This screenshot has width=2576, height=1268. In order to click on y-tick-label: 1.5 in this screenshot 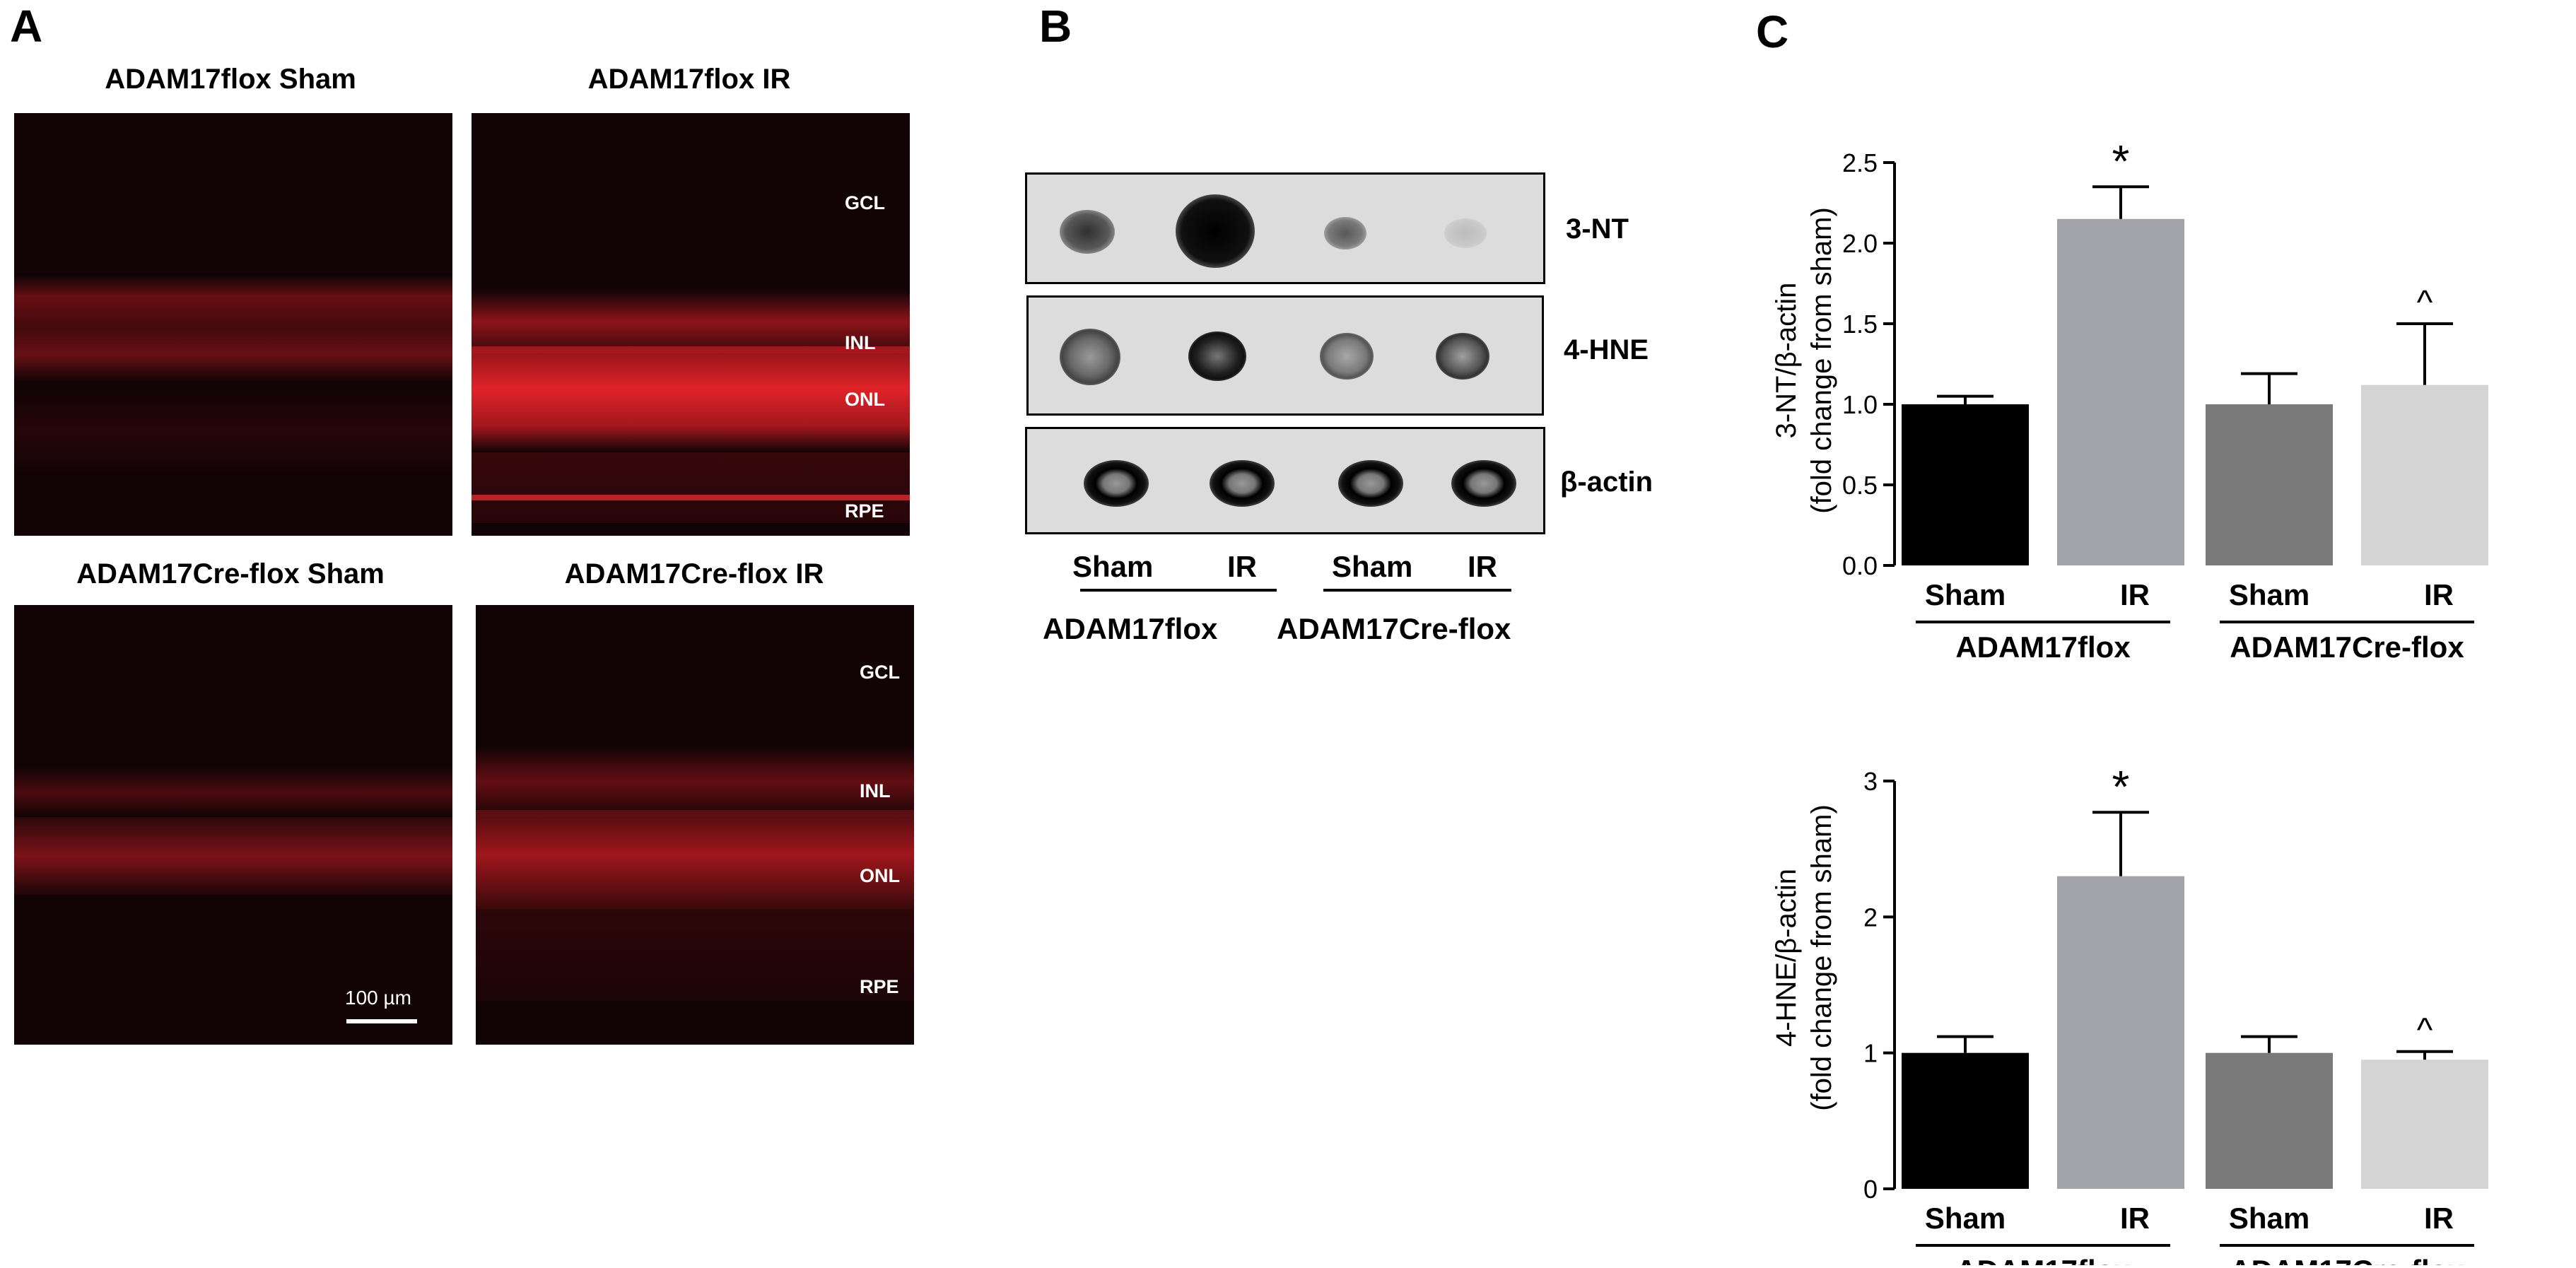, I will do `click(1860, 325)`.